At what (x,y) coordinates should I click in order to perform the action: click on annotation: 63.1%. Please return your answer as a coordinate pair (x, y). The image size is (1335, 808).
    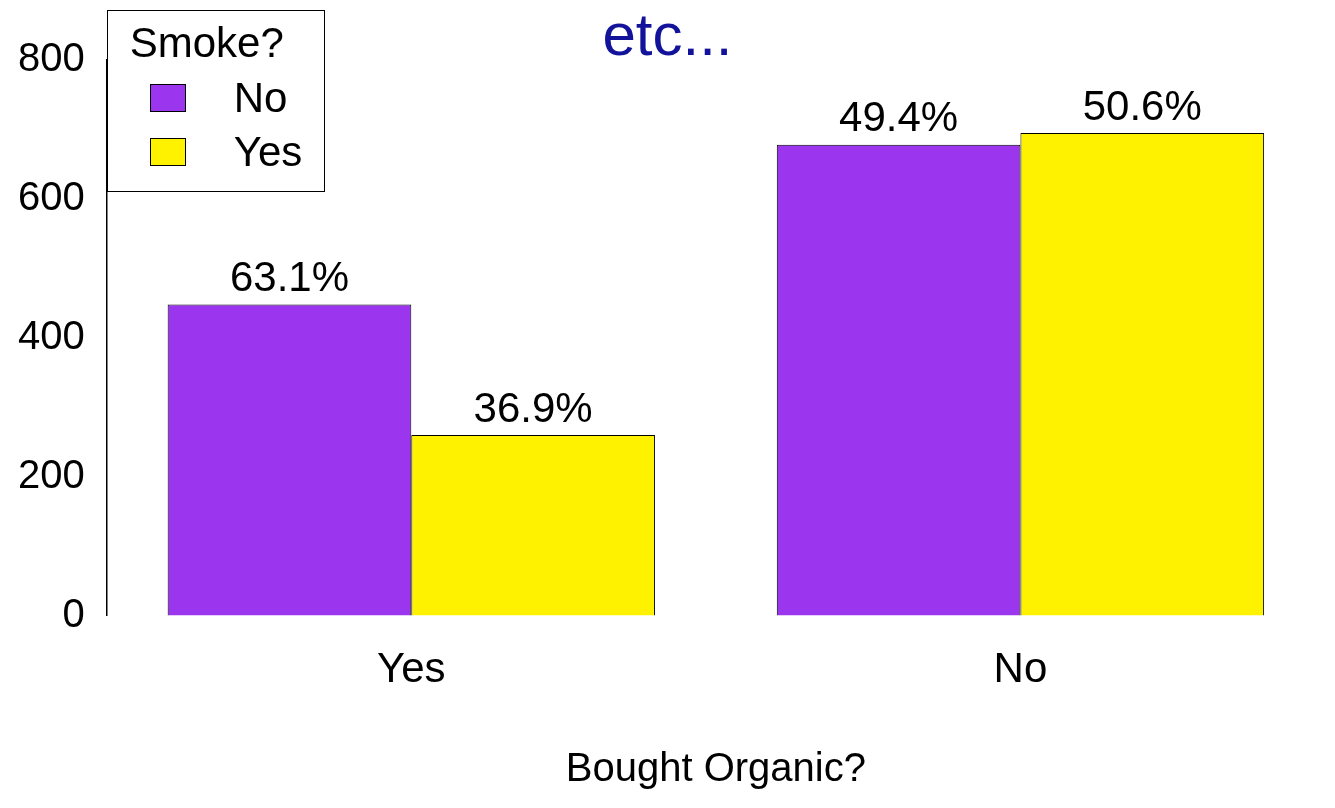
    Looking at the image, I should click on (289, 277).